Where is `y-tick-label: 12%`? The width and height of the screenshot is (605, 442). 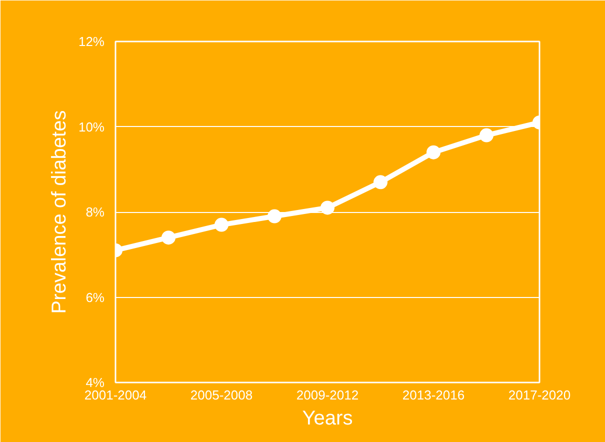 y-tick-label: 12% is located at coordinates (91, 41).